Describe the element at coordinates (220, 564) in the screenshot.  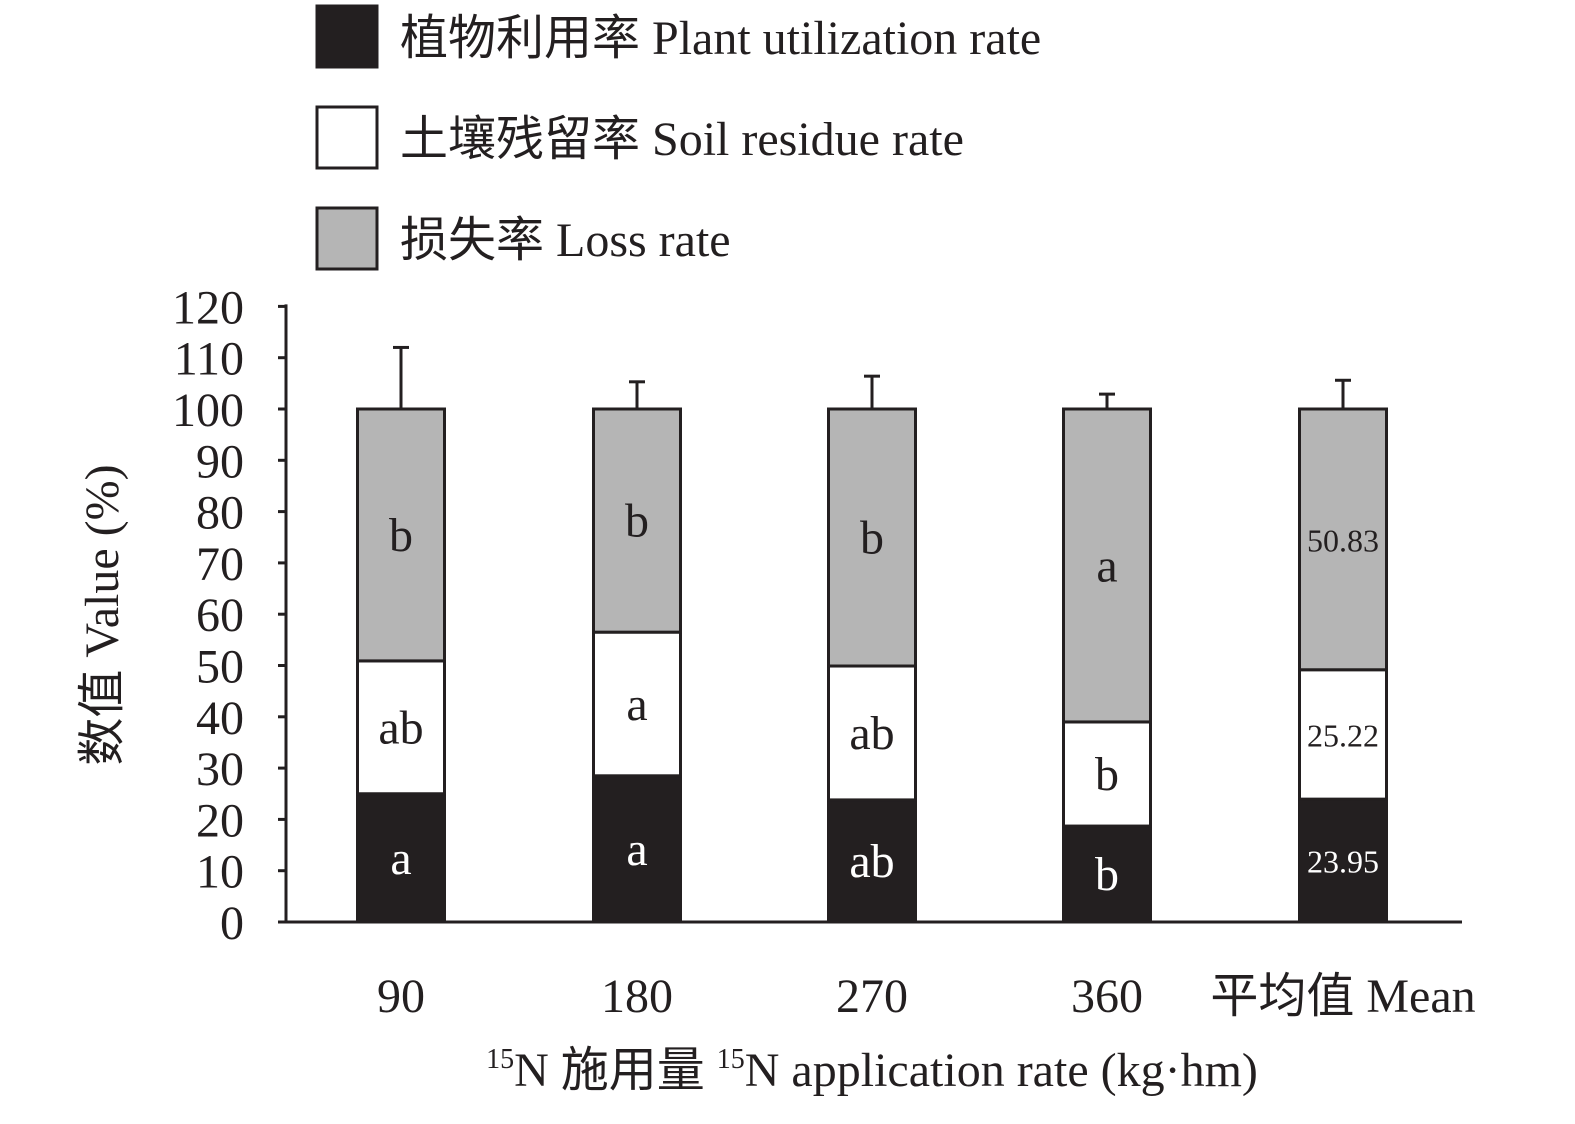
I see `y-tick-label: 70` at that location.